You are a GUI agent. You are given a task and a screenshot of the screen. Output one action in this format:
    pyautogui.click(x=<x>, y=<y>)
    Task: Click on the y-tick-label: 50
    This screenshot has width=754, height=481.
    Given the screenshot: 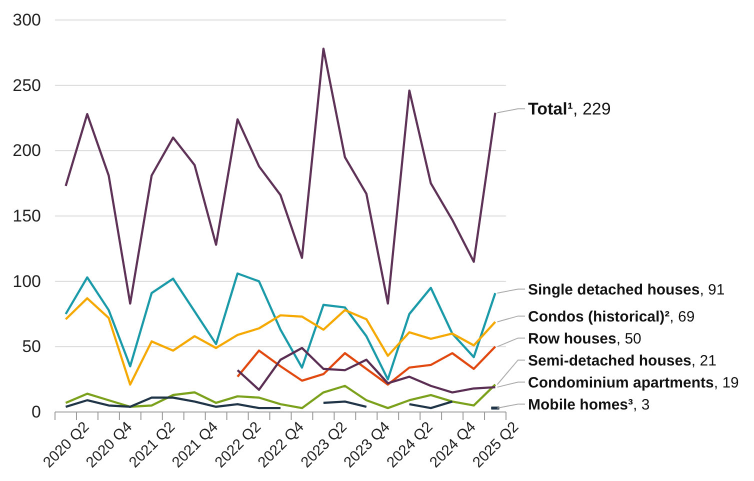 What is the action you would take?
    pyautogui.click(x=31, y=346)
    